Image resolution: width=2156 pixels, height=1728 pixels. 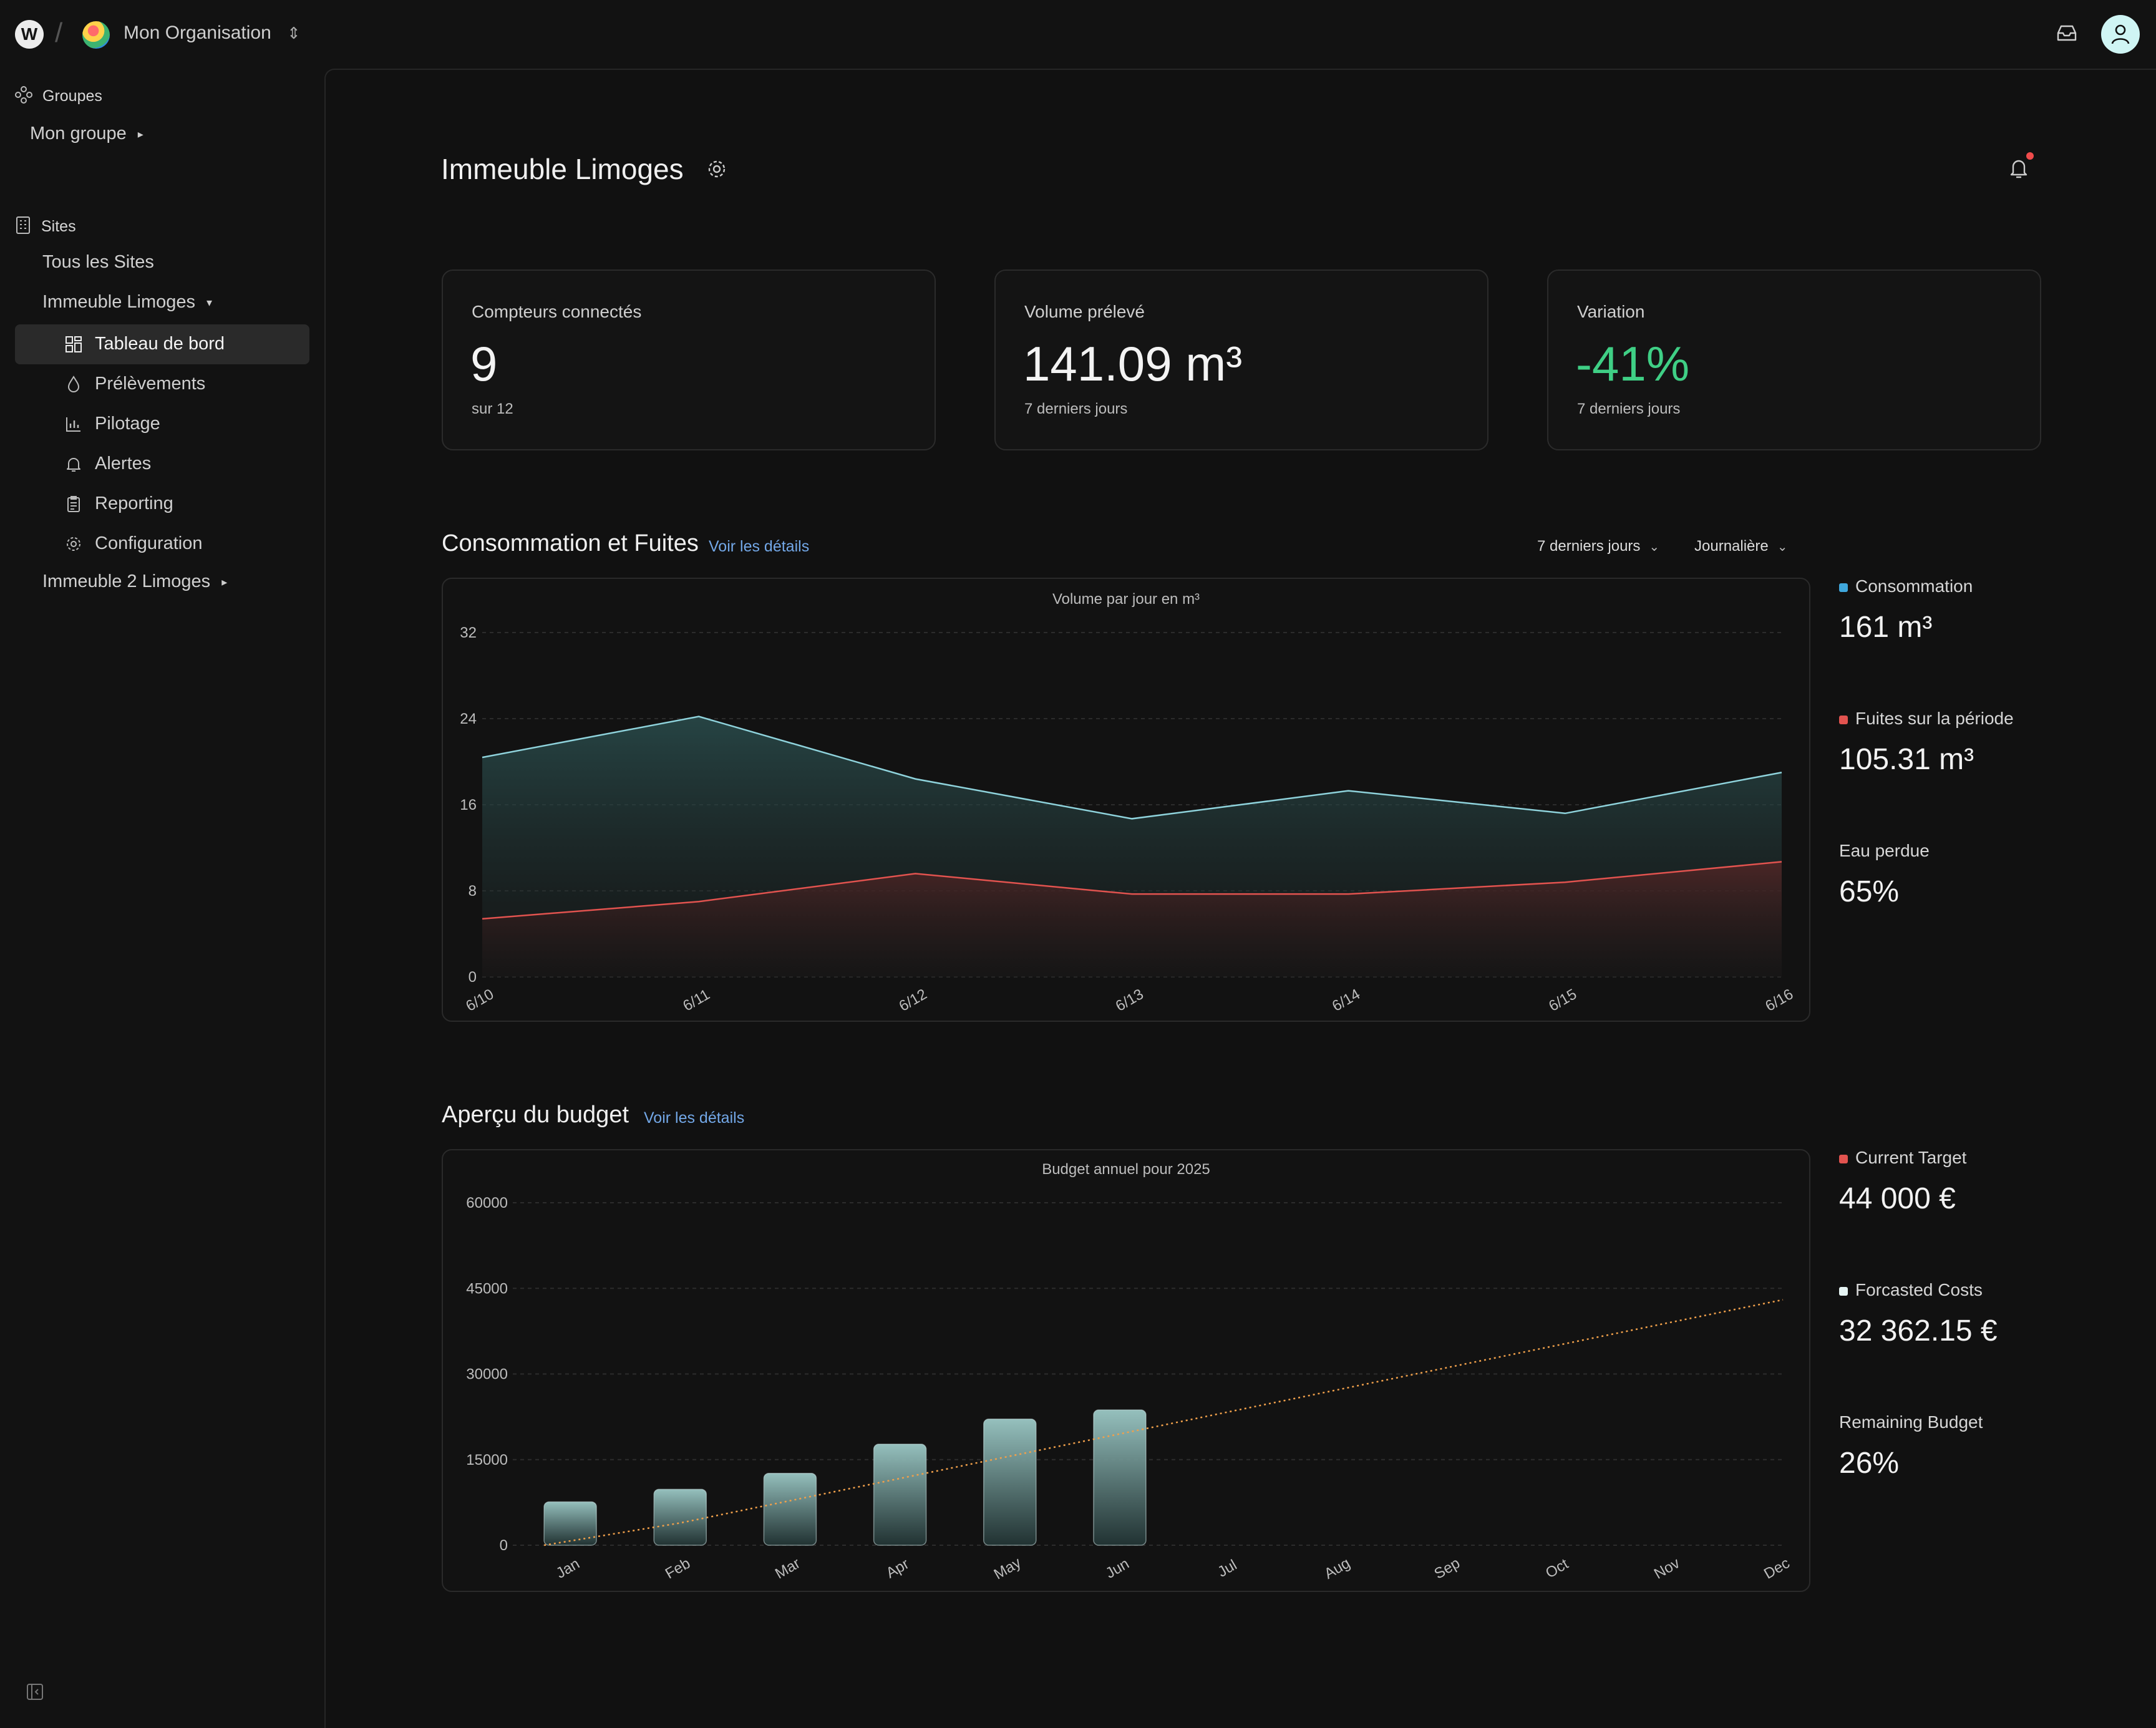 What do you see at coordinates (98, 262) in the screenshot?
I see `sidebar-item-all-sites: Tous les Sites` at bounding box center [98, 262].